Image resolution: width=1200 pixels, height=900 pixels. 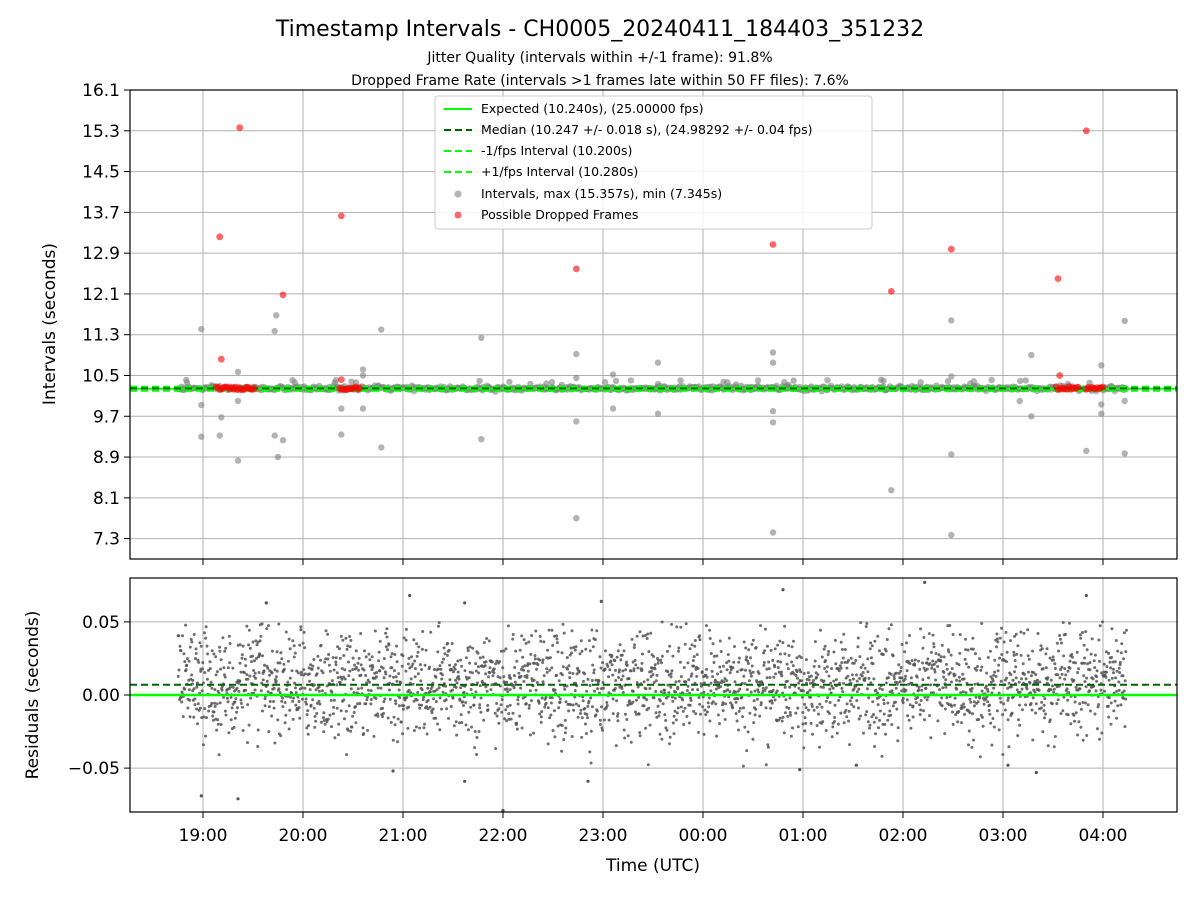 I want to click on residuals-y-tick-label: 0.00, so click(x=101, y=696).